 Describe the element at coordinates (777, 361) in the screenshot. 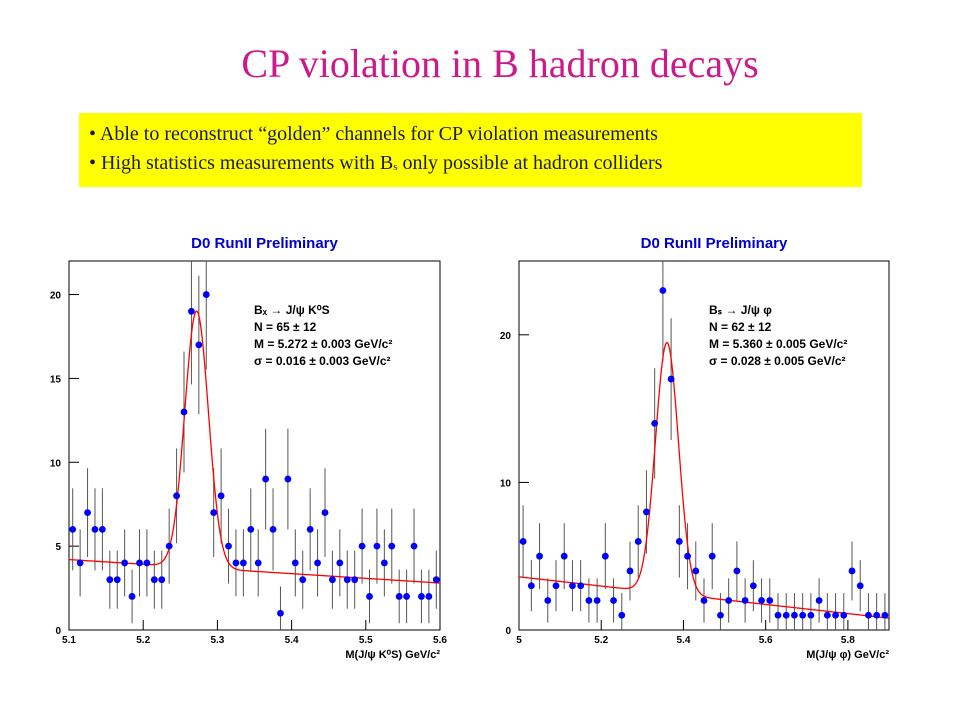

I see `fit-annotation-line: σ = 0.028 ± 0.005 GeV/c²` at that location.